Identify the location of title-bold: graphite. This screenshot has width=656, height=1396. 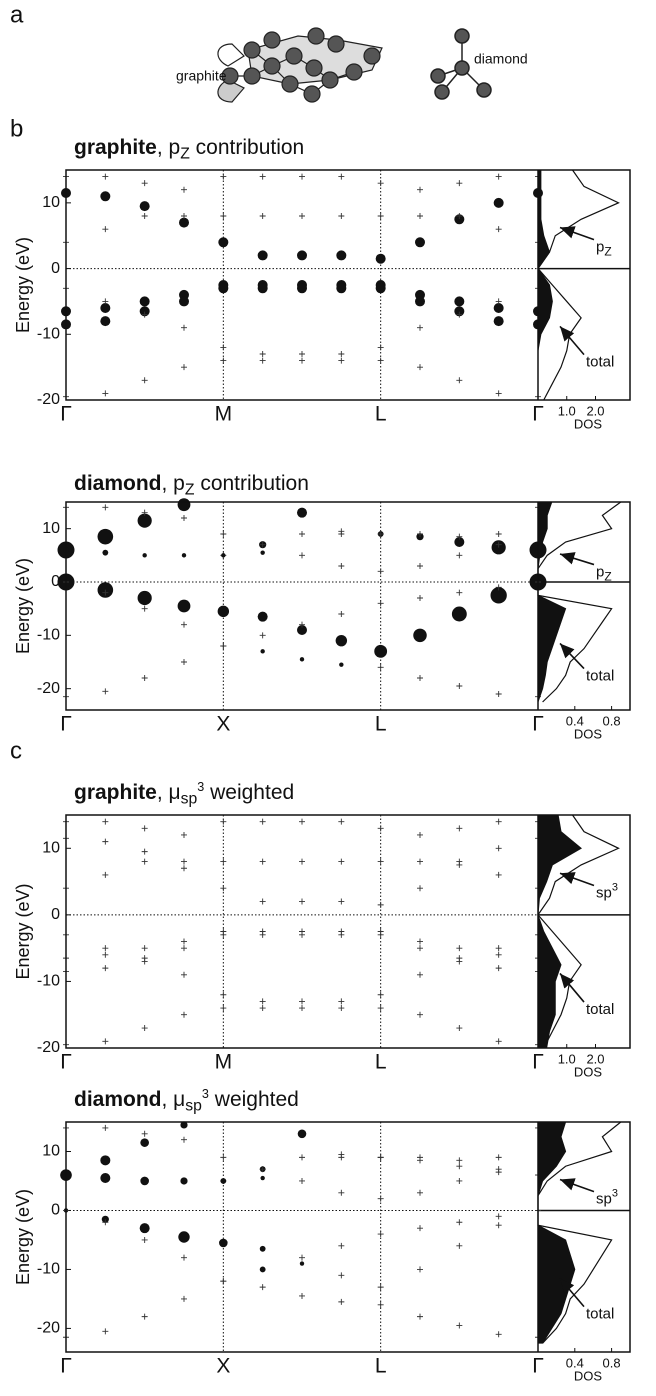
(115, 147).